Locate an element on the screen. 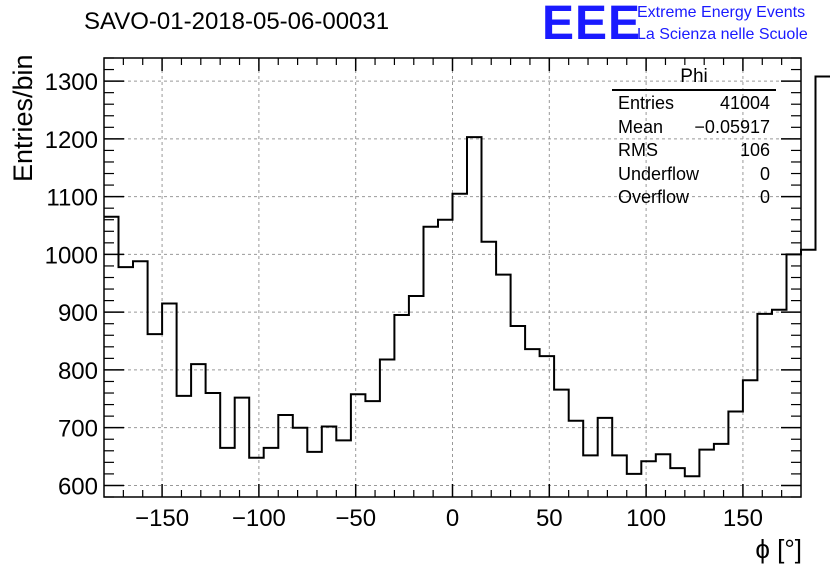  logo-line-1: Extreme Energy Events is located at coordinates (721, 12).